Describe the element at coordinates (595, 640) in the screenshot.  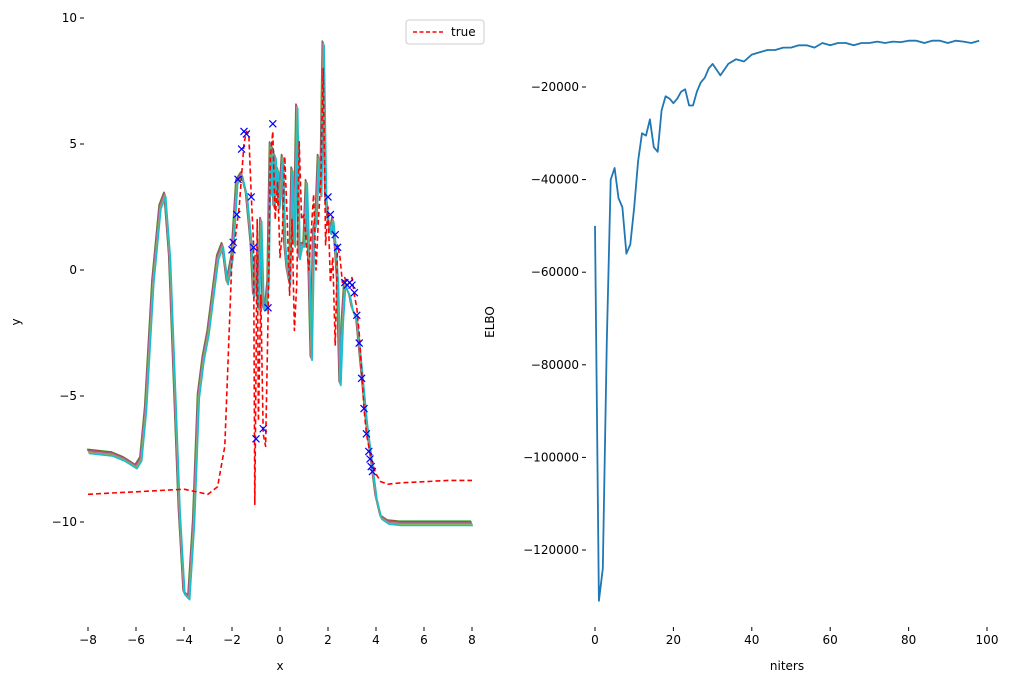
I see `right-x-tick-label: 0` at that location.